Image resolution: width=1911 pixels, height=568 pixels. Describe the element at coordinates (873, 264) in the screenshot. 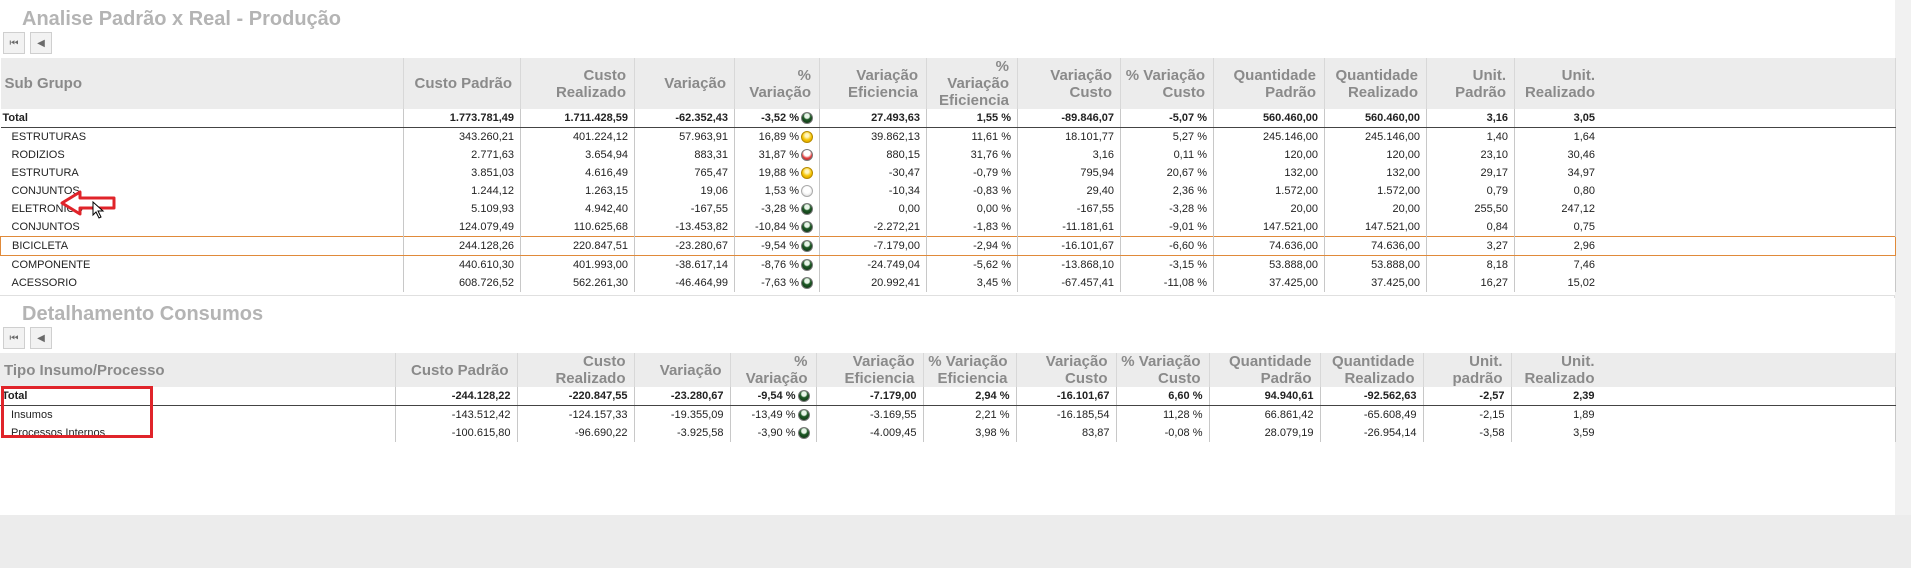

I see `value-cell: -24.749,04` at that location.